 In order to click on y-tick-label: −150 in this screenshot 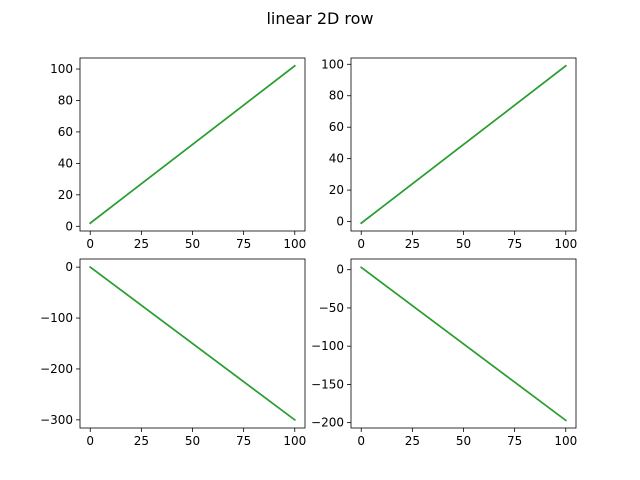, I will do `click(327, 384)`.